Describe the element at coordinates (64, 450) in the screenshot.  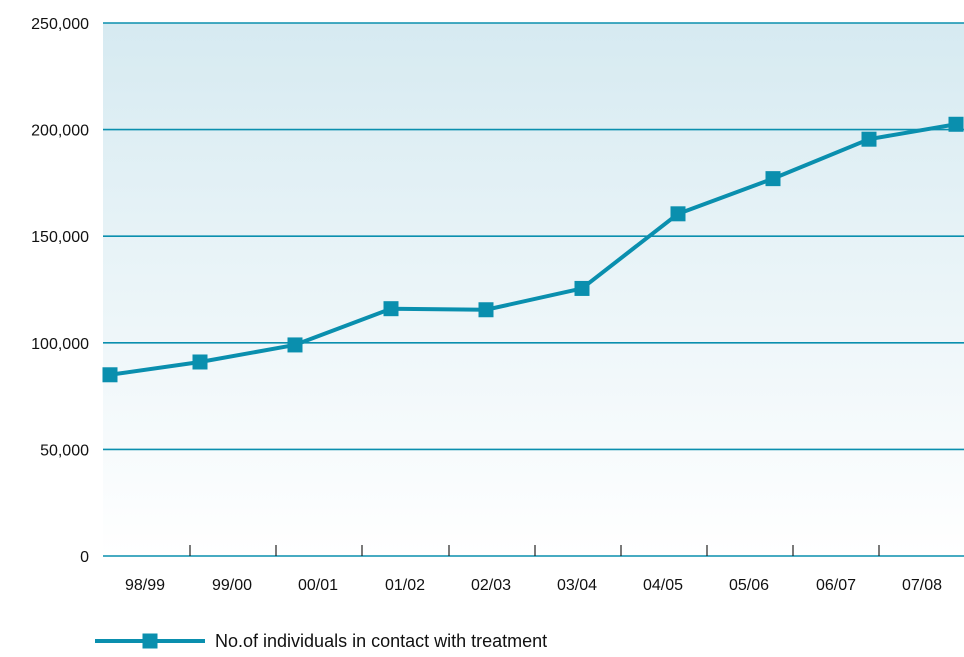
I see `y-tick-label: 50,000` at that location.